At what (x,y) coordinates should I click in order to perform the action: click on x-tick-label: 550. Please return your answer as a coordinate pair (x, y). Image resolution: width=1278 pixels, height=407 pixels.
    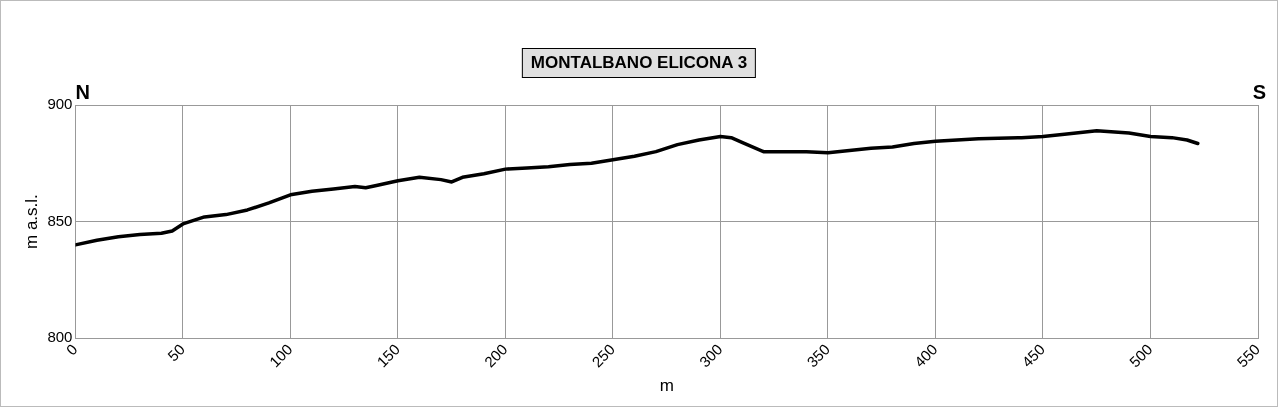
    Looking at the image, I should click on (1248, 355).